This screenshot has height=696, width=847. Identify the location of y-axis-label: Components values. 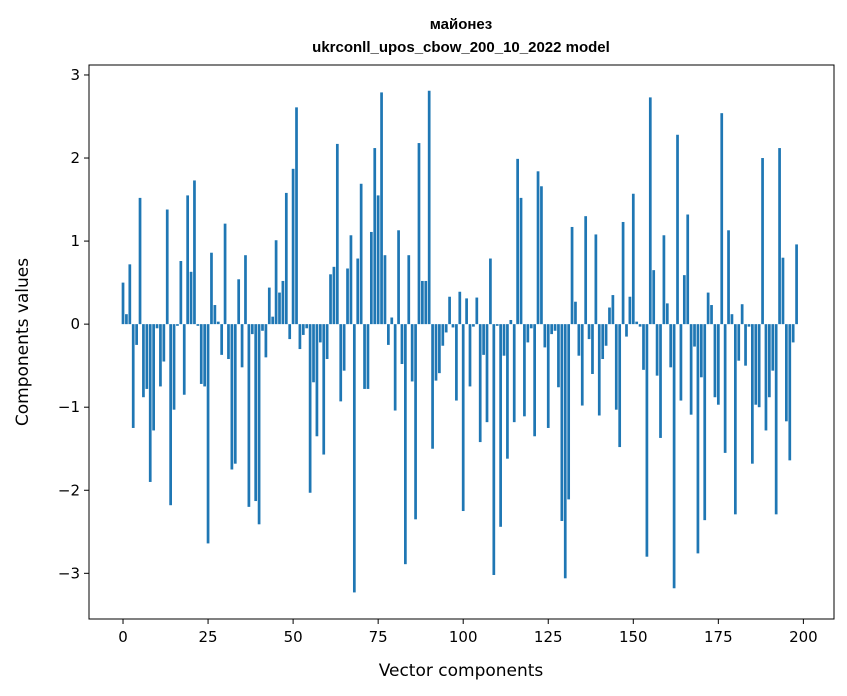
(23, 342).